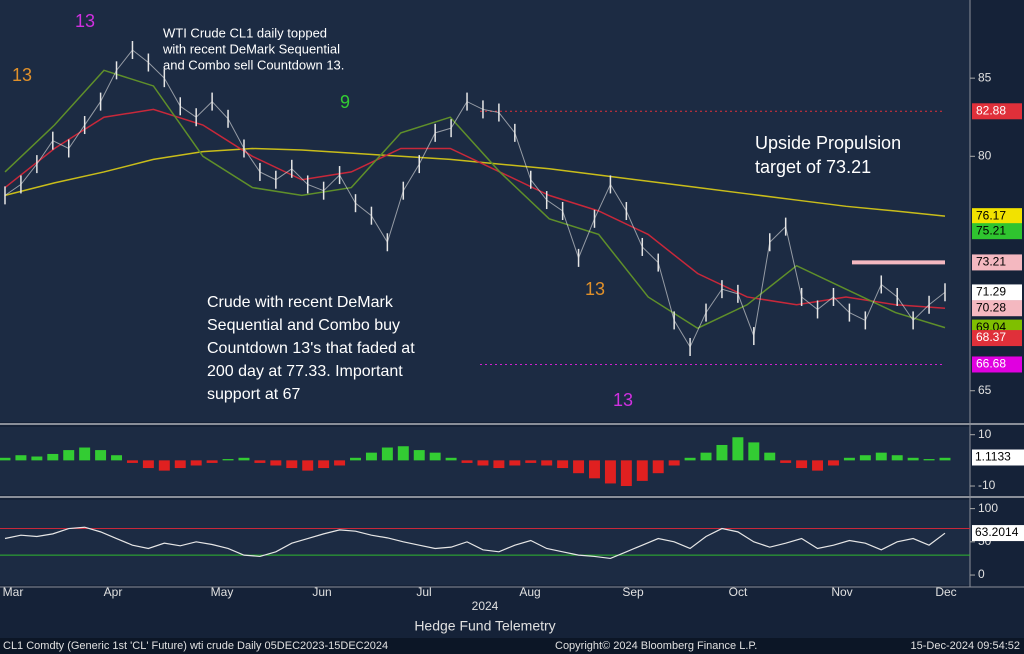 The width and height of the screenshot is (1024, 654). Describe the element at coordinates (991, 215) in the screenshot. I see `price-tag-label: 76.17` at that location.